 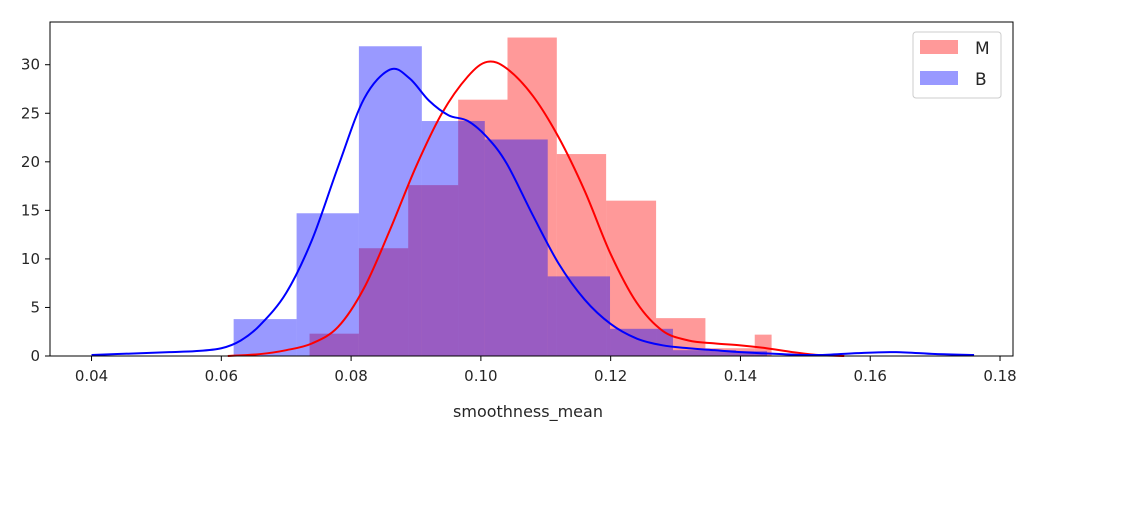 I want to click on x-tick-label-4: 0.12, so click(x=610, y=376).